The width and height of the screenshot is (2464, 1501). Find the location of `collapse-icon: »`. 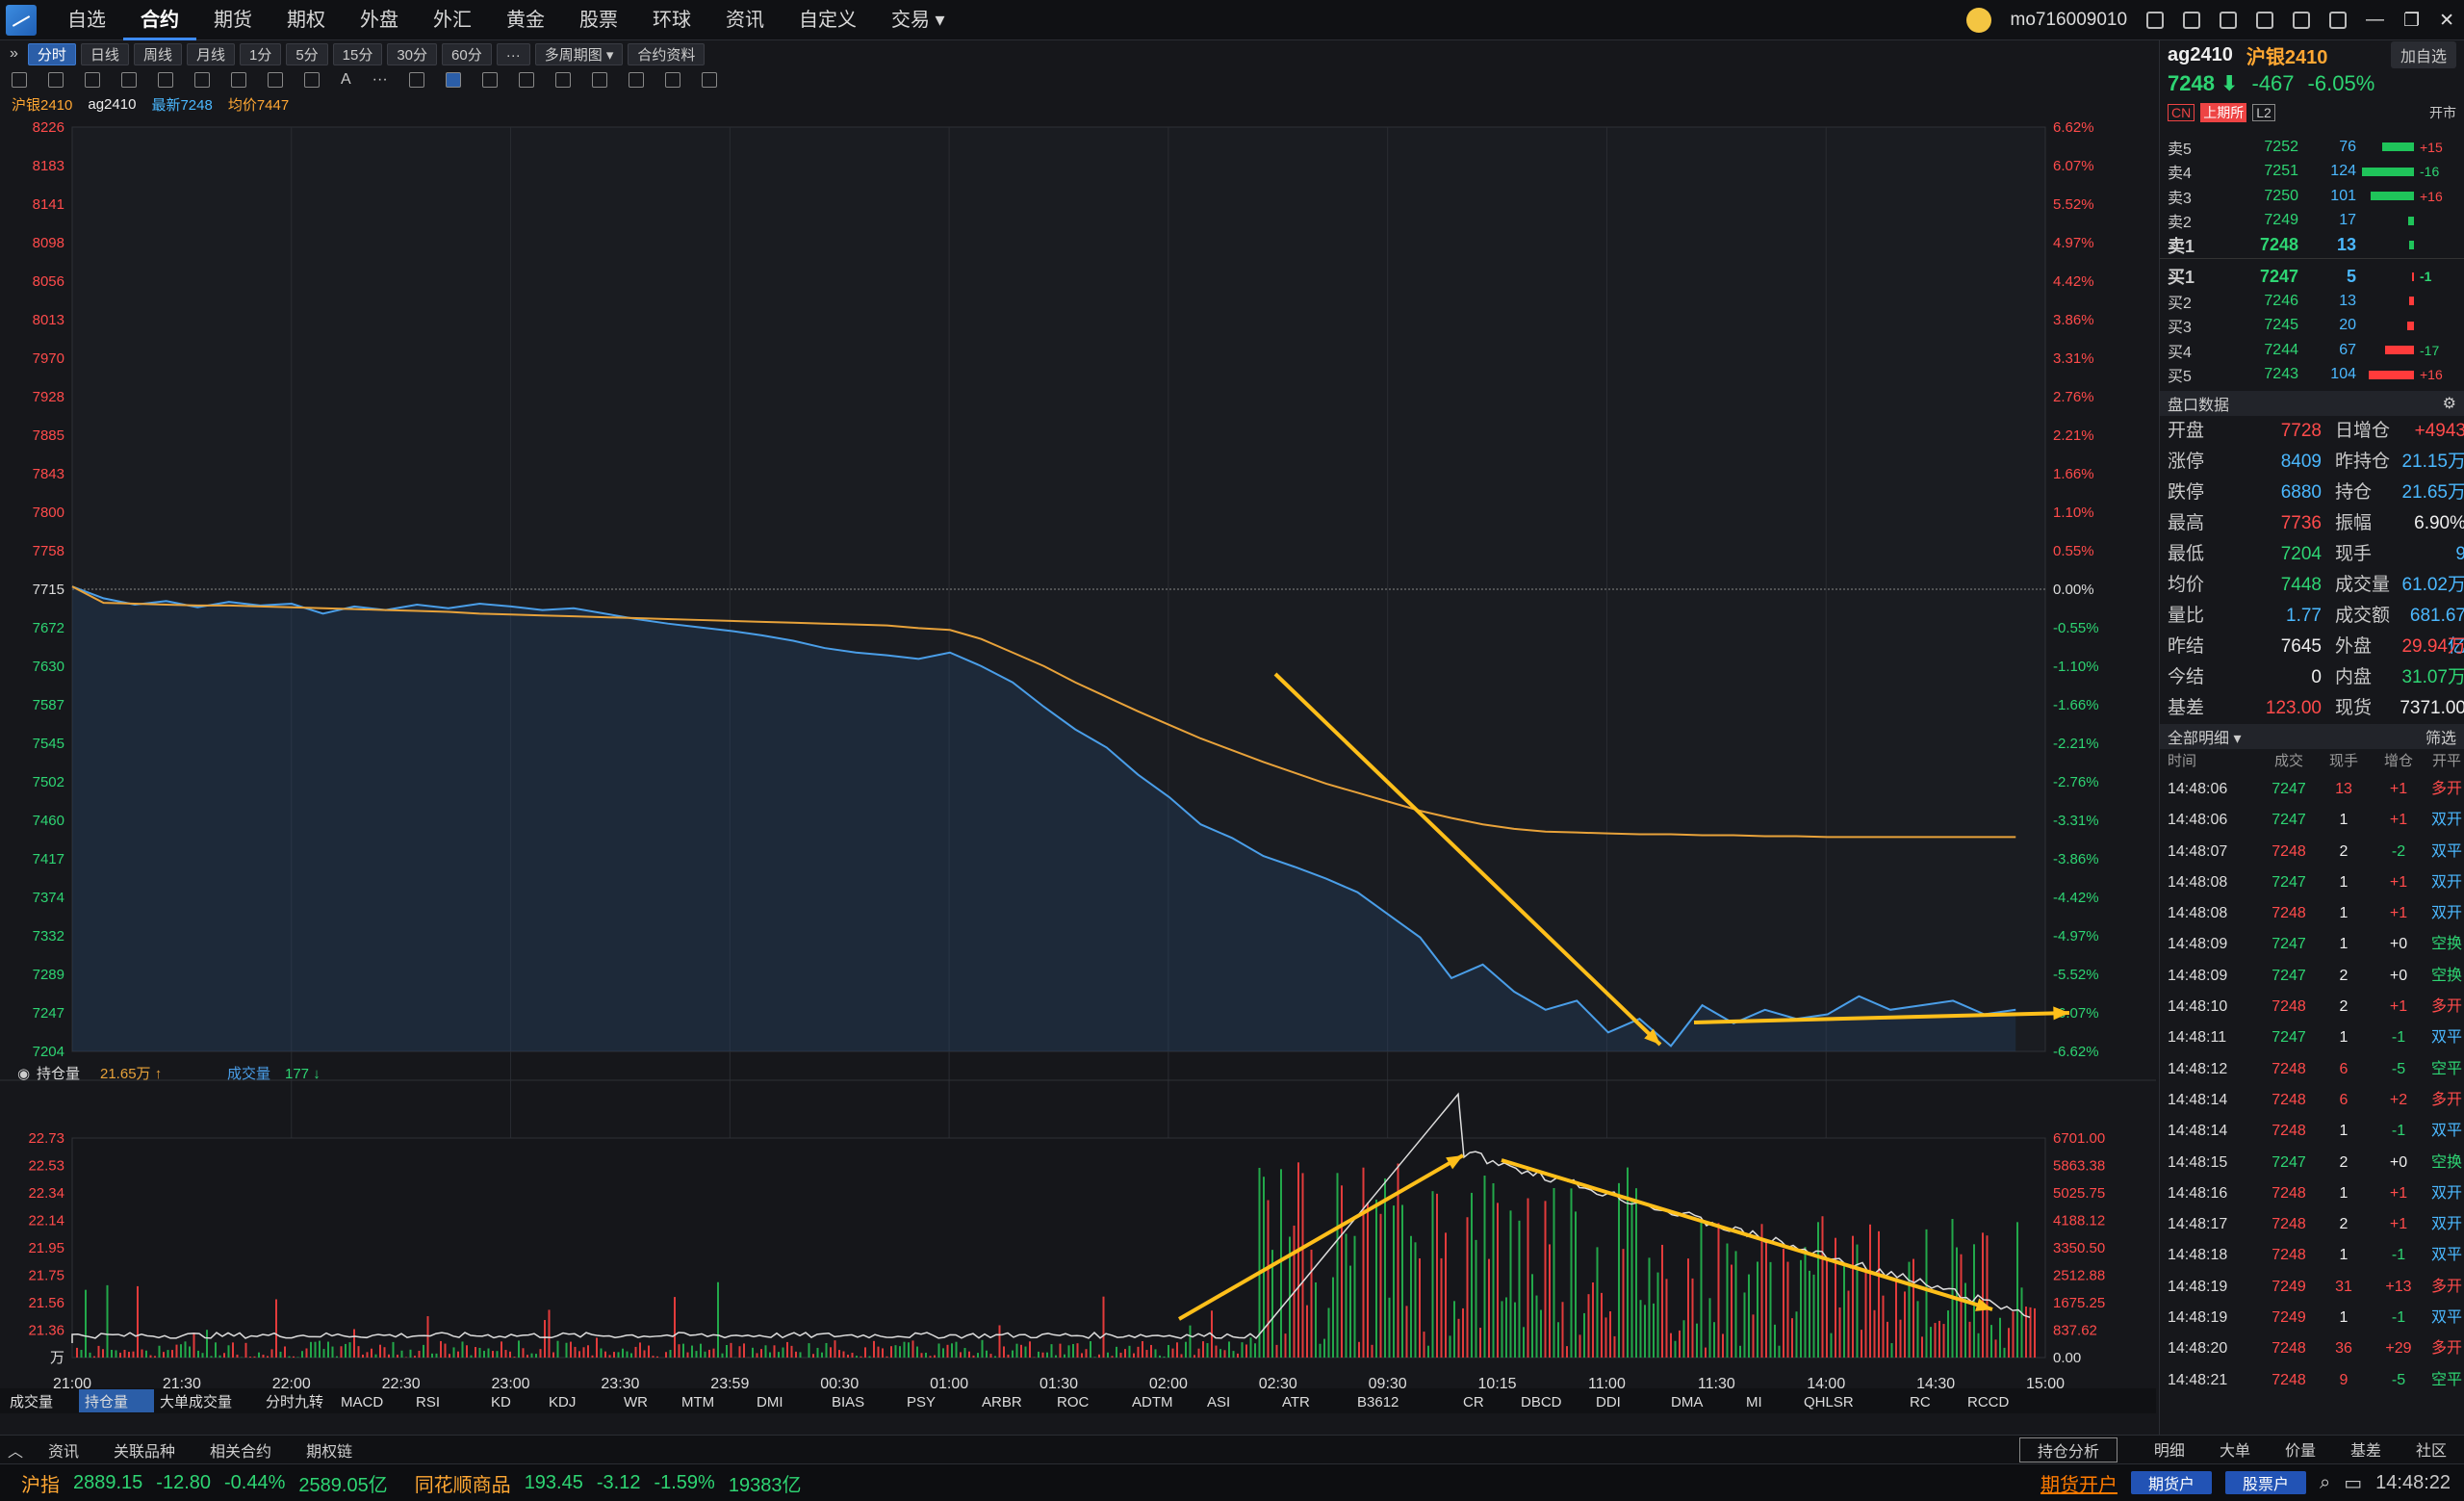

collapse-icon: » is located at coordinates (14, 53).